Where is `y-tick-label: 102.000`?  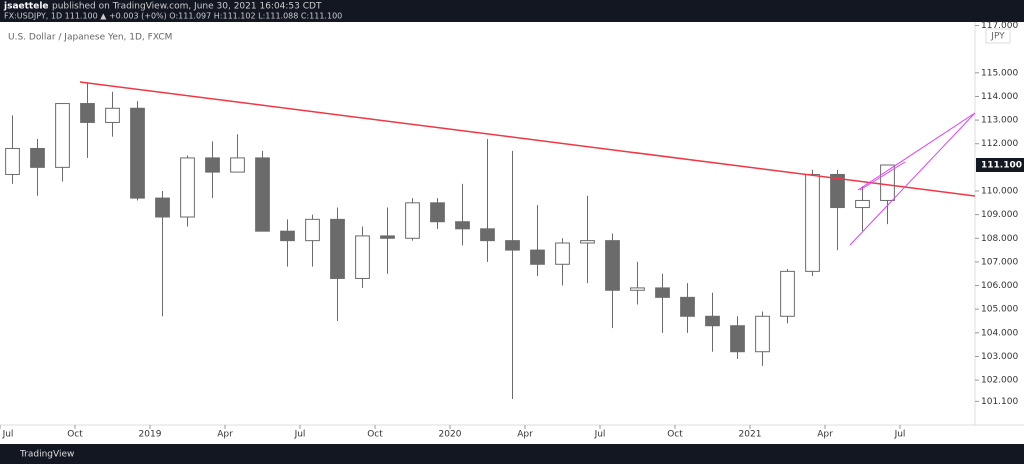 y-tick-label: 102.000 is located at coordinates (999, 381).